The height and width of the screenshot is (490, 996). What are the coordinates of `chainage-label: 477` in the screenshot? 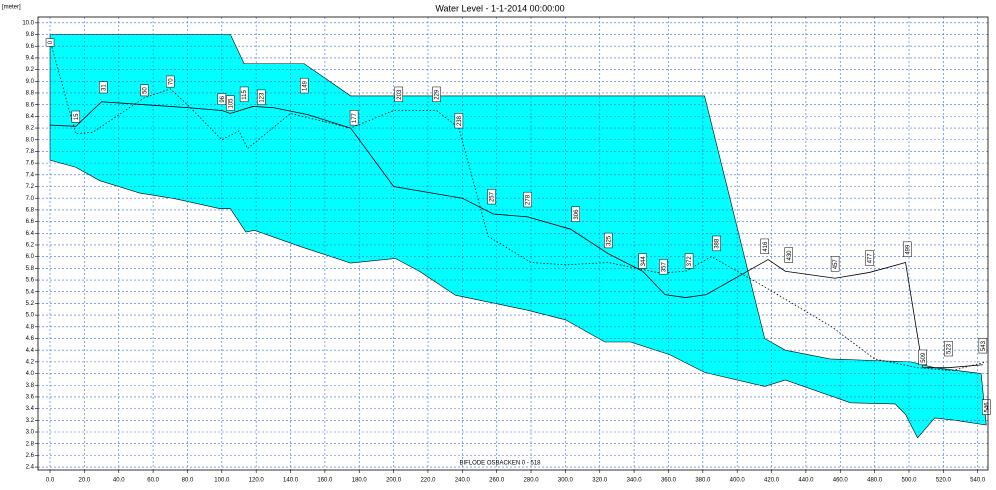 It's located at (869, 258).